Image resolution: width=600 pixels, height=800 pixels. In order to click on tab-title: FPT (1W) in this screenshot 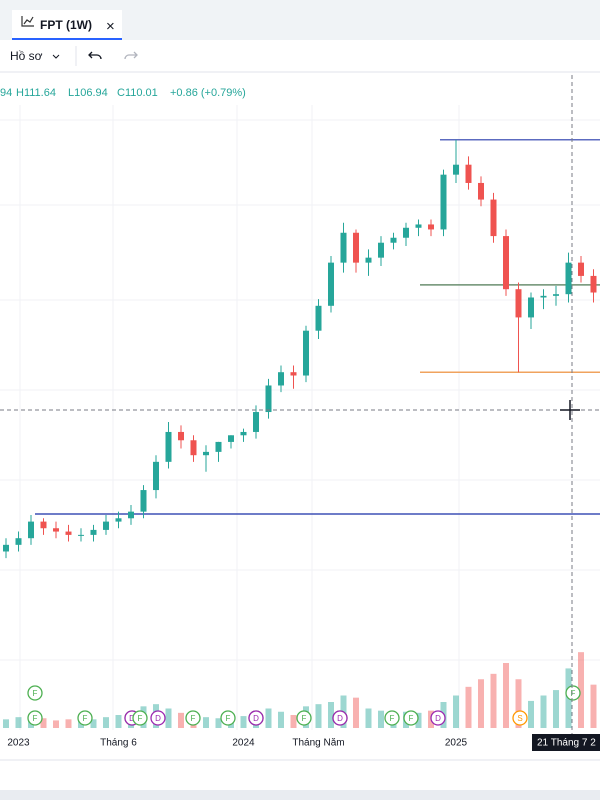, I will do `click(66, 25)`.